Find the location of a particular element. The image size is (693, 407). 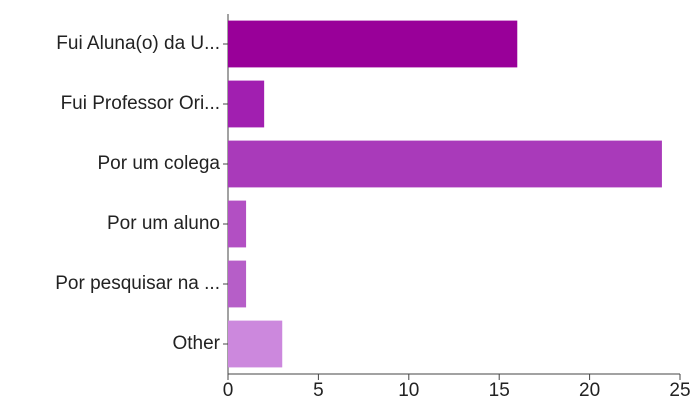

y-tick-label: Por um colega is located at coordinates (158, 163).